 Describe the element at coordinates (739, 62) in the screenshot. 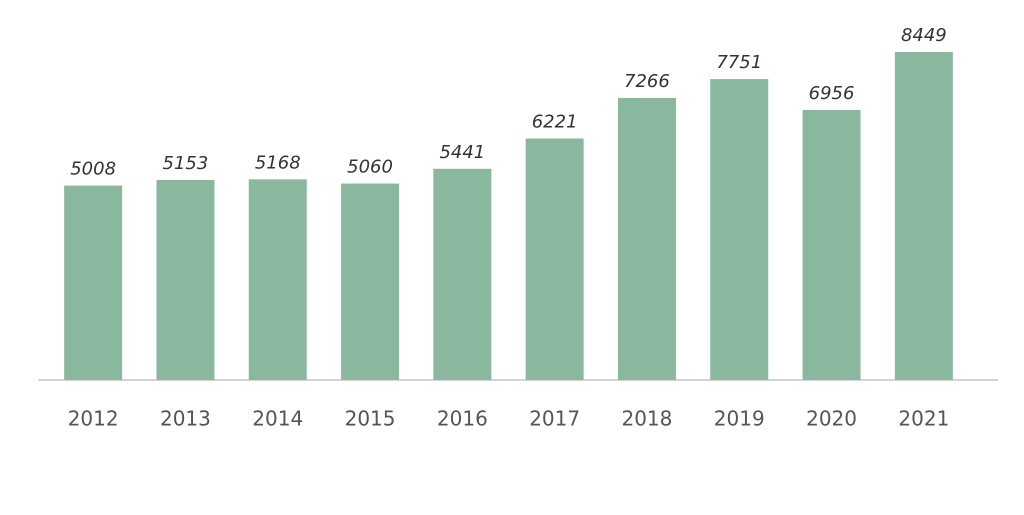

I see `value-label: 7751` at that location.